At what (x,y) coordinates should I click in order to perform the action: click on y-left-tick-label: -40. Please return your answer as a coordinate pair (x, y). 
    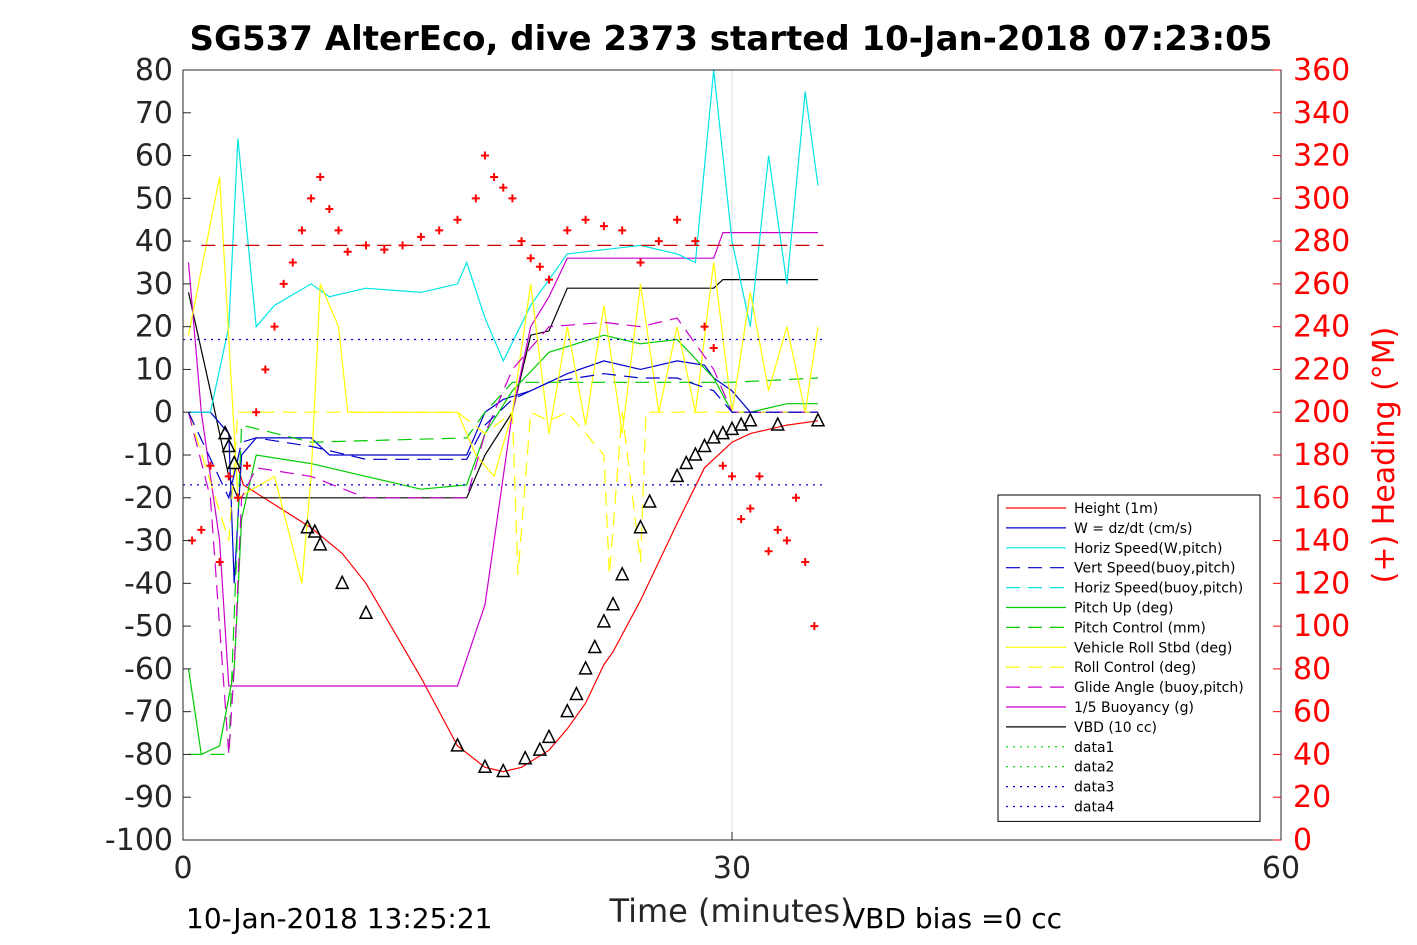
    Looking at the image, I should click on (148, 583).